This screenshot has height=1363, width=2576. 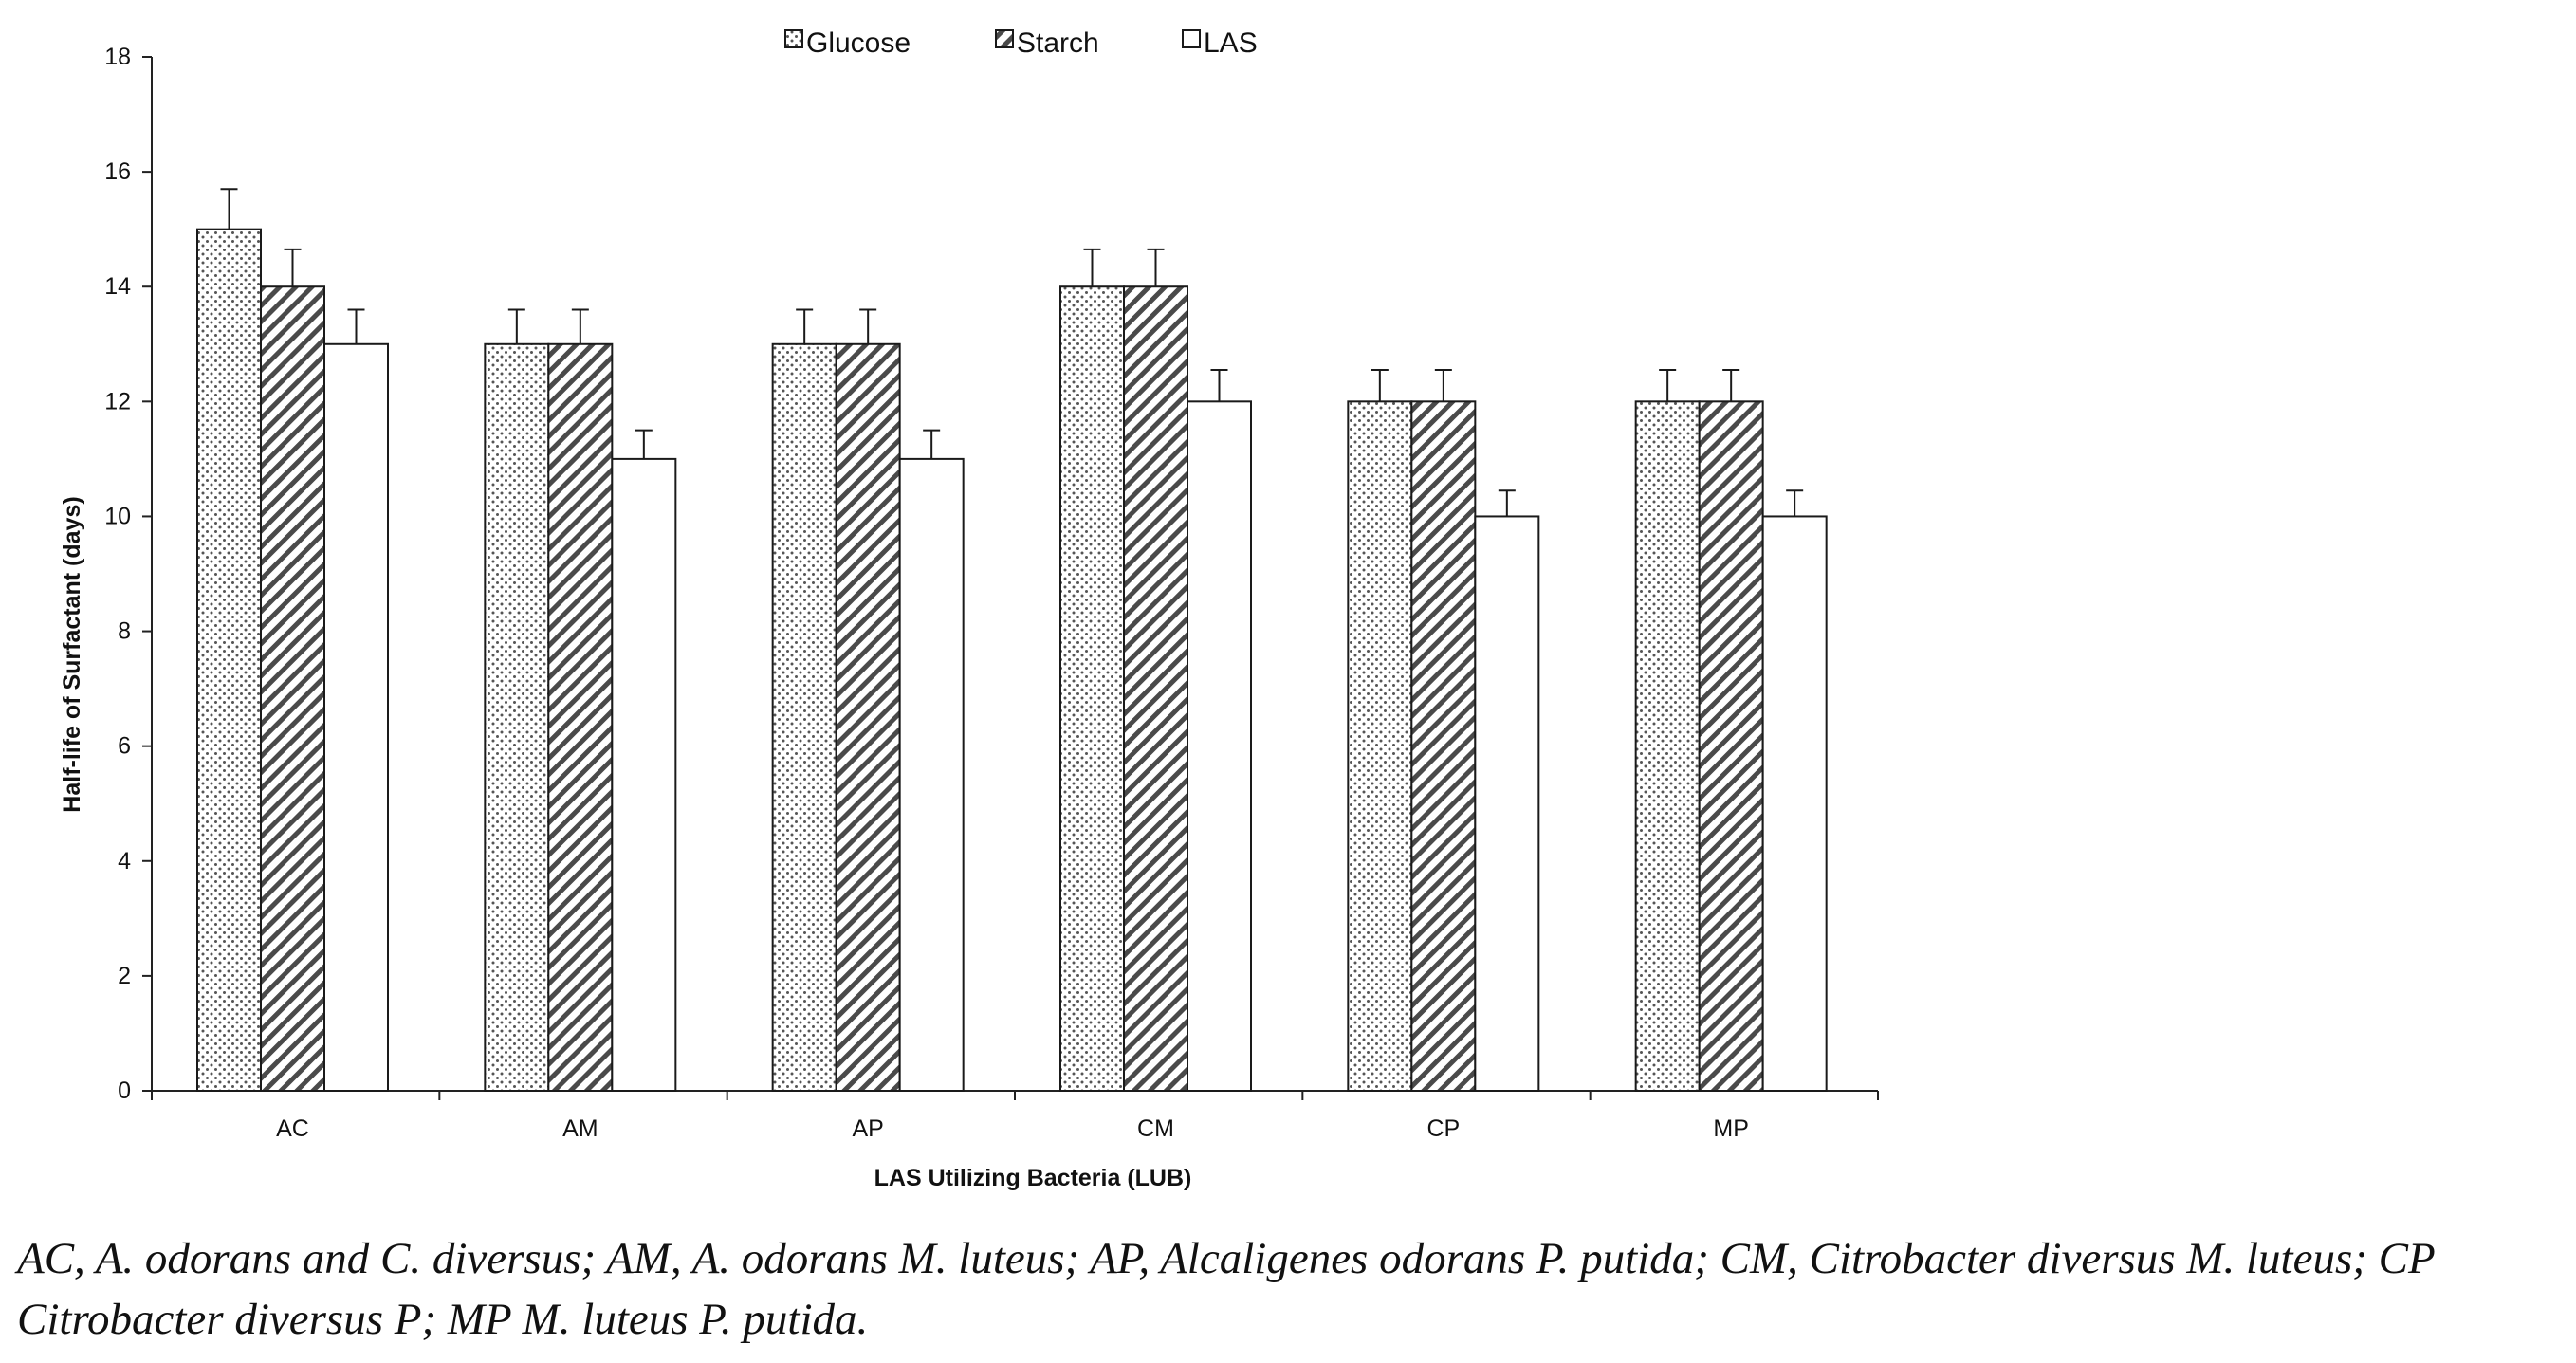 What do you see at coordinates (1231, 44) in the screenshot?
I see `legend-label-las: LAS` at bounding box center [1231, 44].